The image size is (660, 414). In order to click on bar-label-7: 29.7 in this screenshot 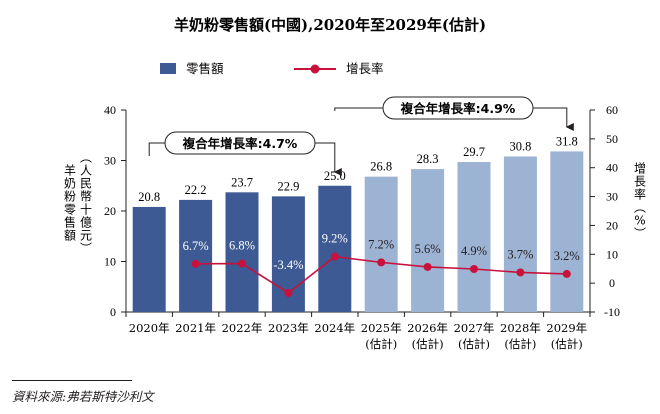, I will do `click(474, 152)`.